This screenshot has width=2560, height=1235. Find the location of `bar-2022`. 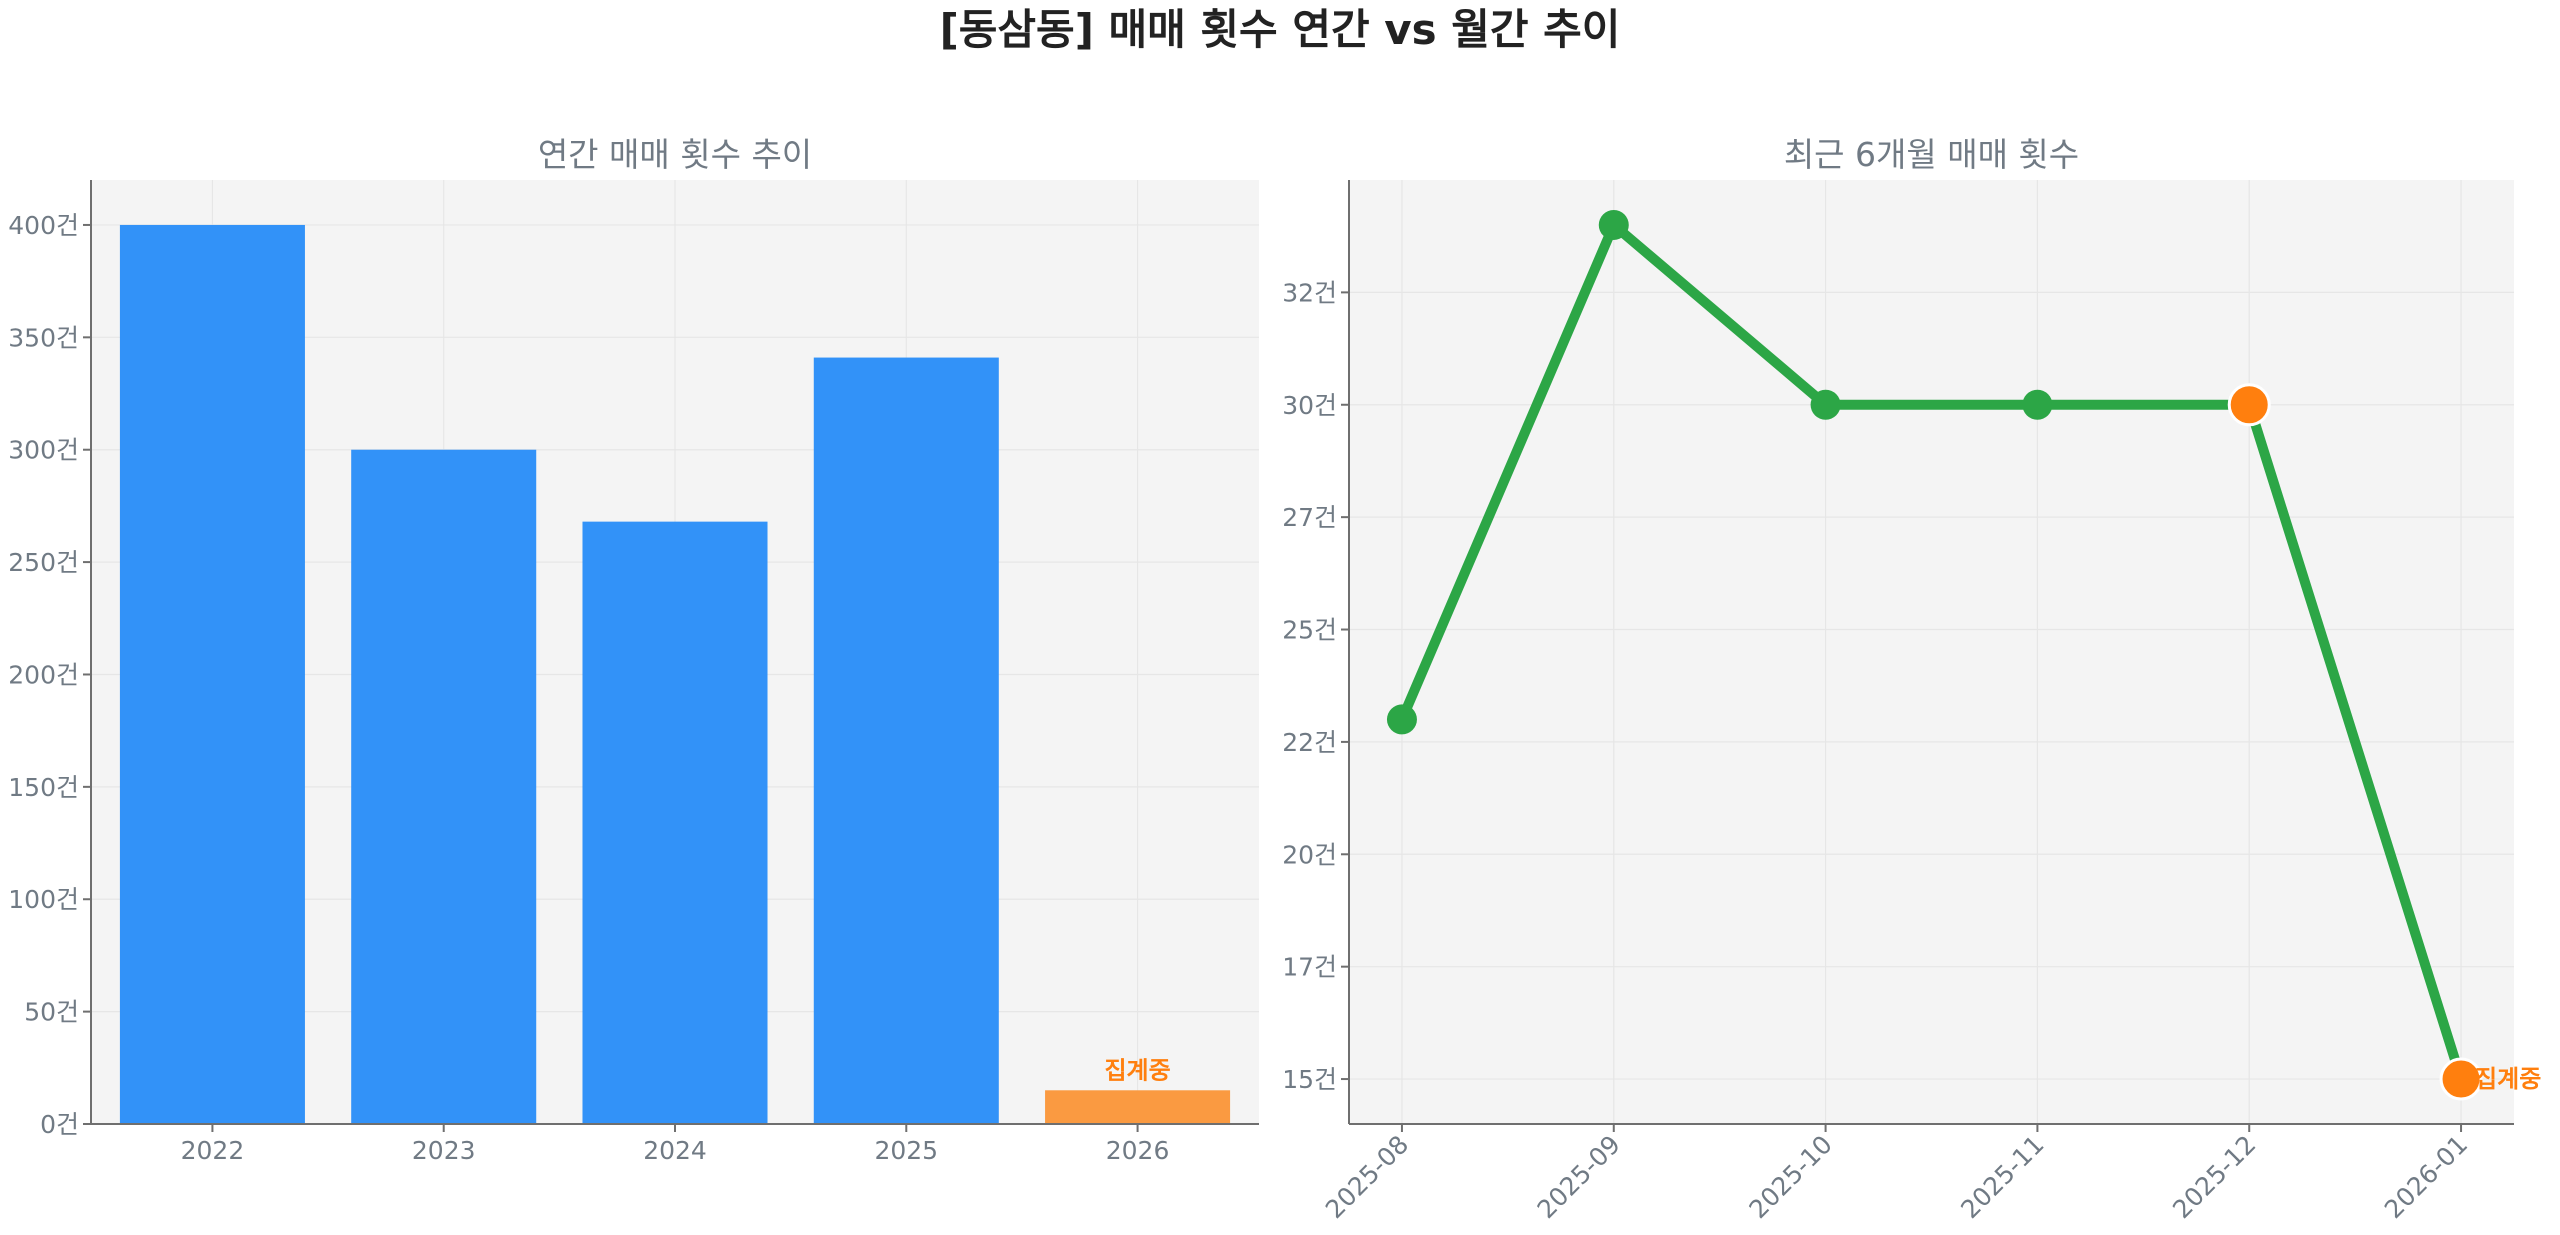

bar-2022 is located at coordinates (212, 674).